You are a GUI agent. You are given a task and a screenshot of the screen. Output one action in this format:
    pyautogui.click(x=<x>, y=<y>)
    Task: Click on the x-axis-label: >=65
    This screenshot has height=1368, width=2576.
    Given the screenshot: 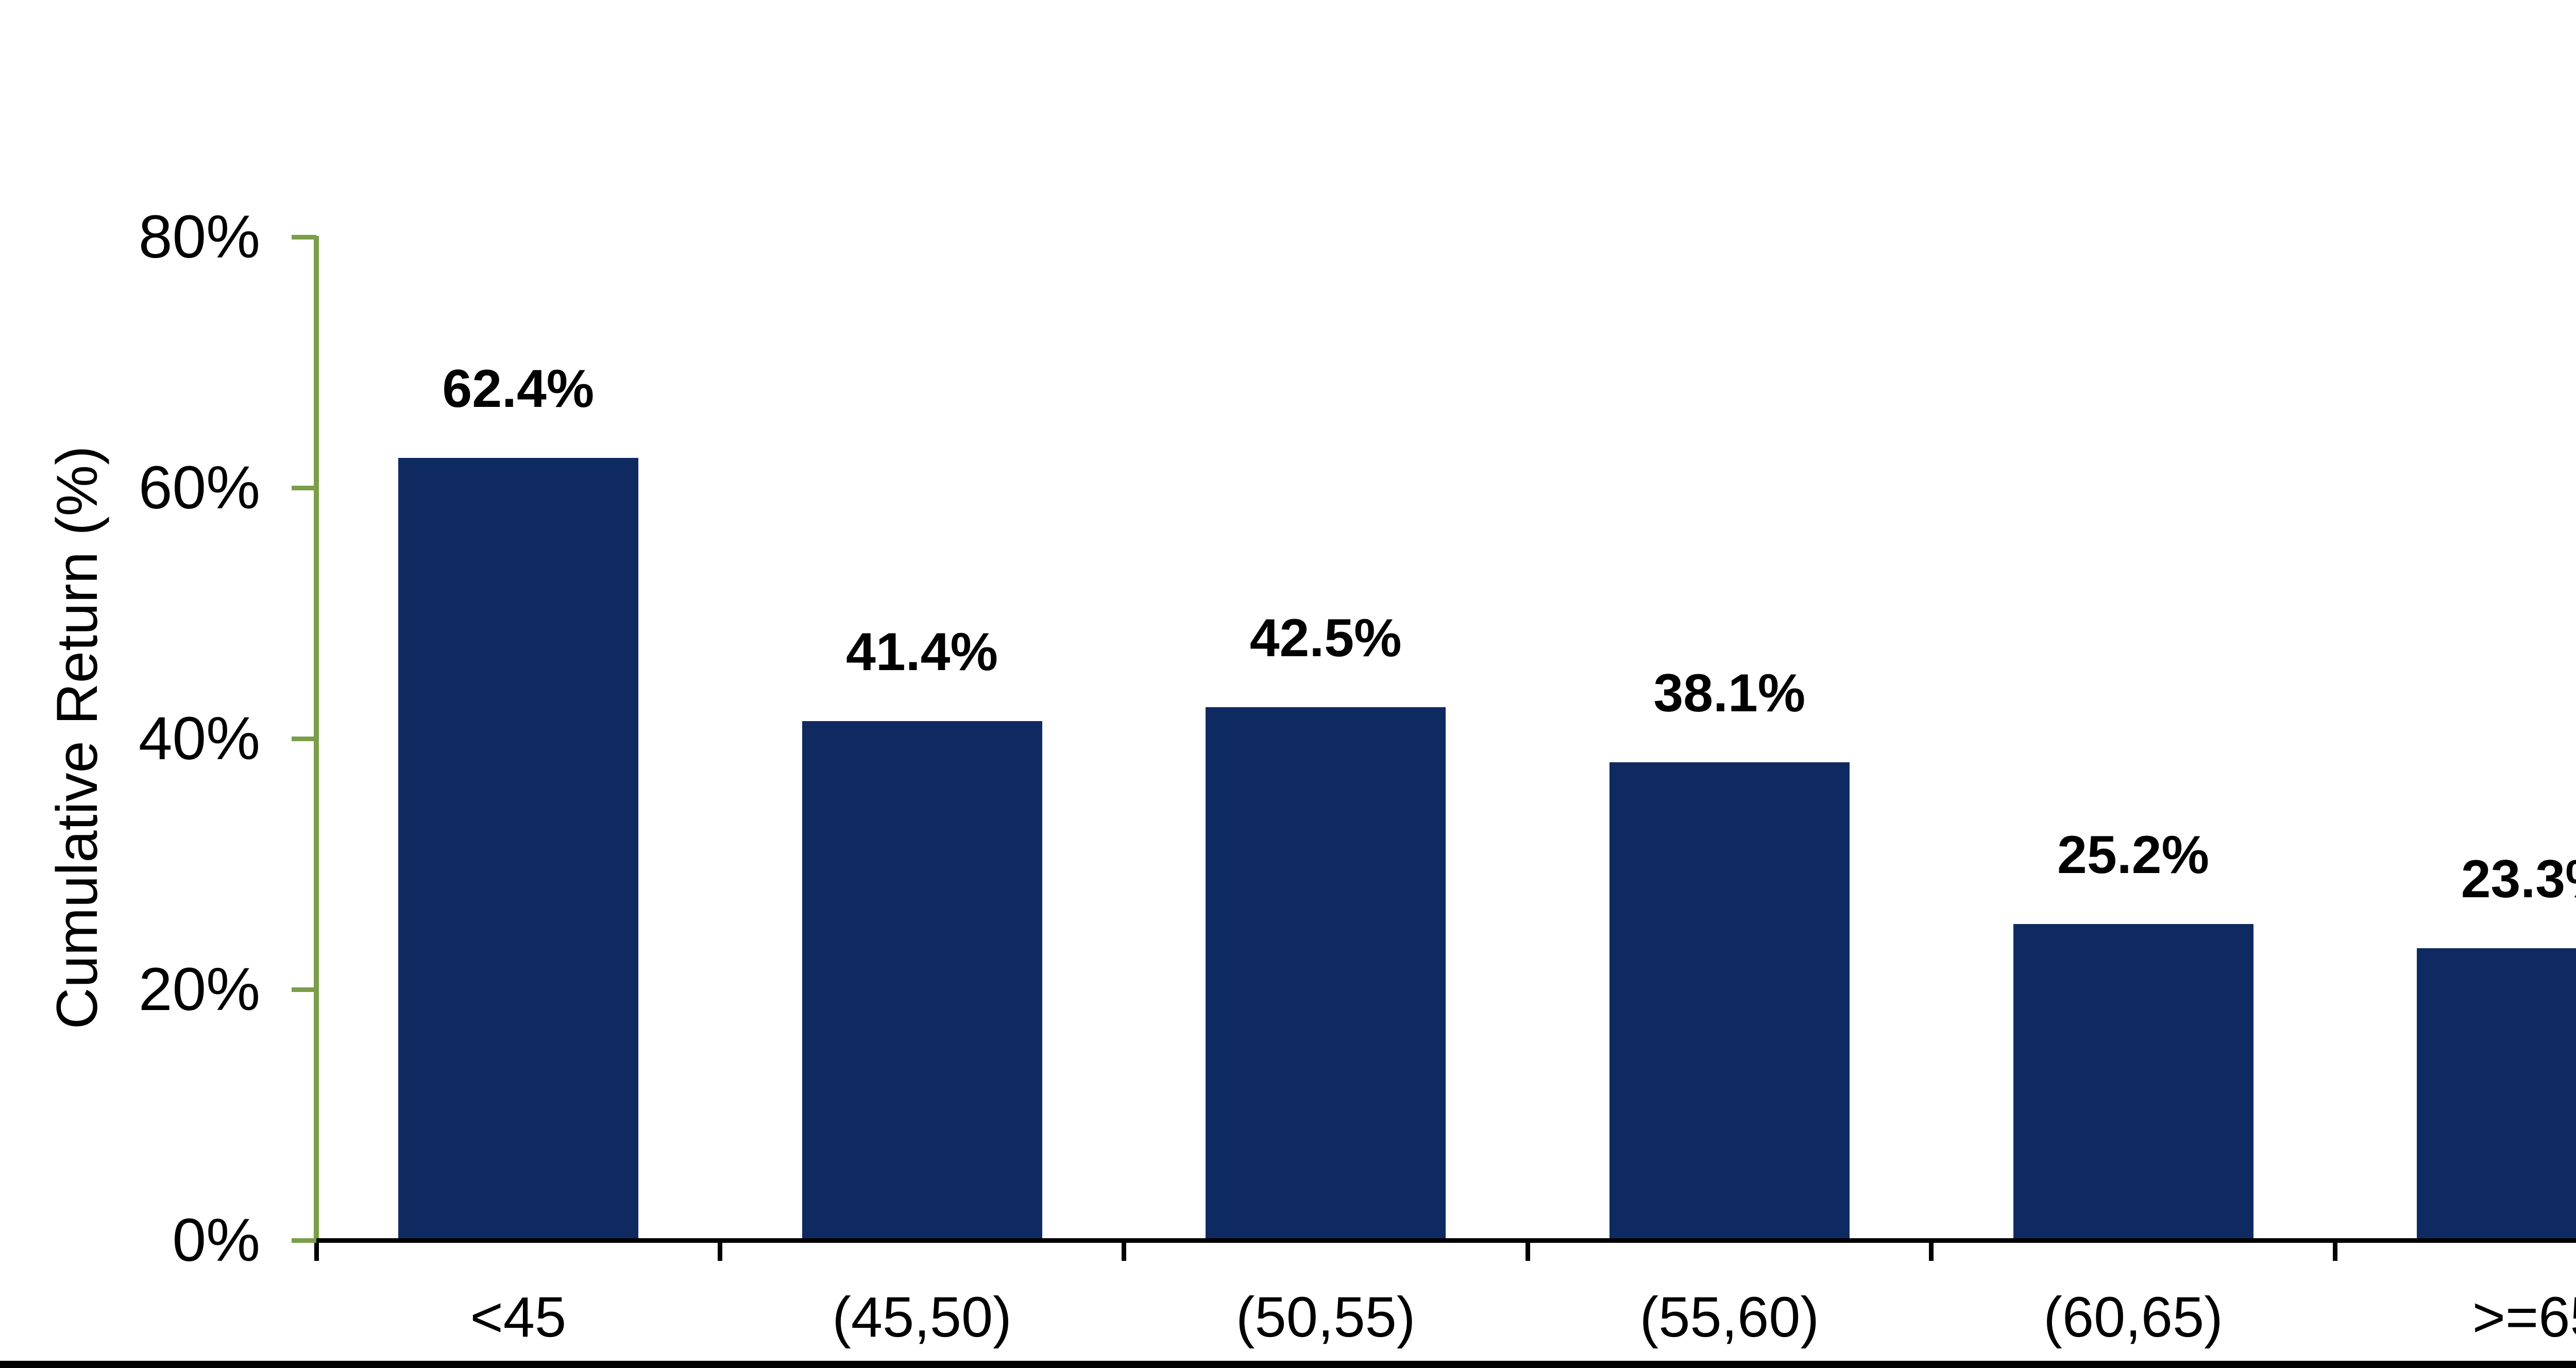 What is the action you would take?
    pyautogui.click(x=2524, y=1317)
    